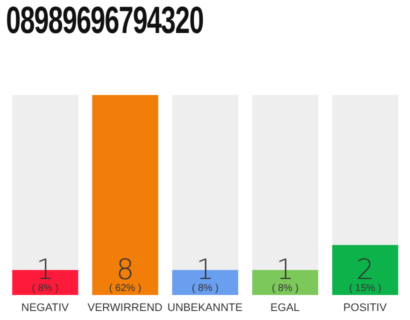 The height and width of the screenshot is (320, 410). Describe the element at coordinates (365, 308) in the screenshot. I see `x-tick-label: POSITIV` at that location.